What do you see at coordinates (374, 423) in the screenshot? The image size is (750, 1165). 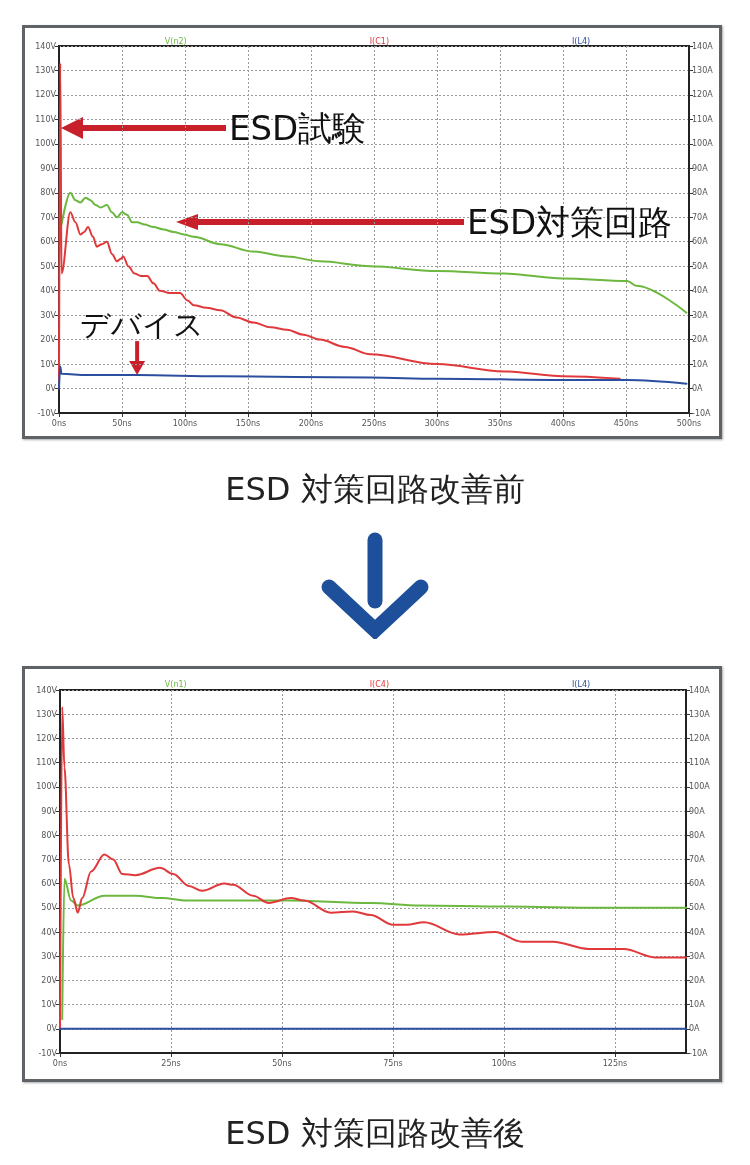 I see `x-tick-label: 250ns` at bounding box center [374, 423].